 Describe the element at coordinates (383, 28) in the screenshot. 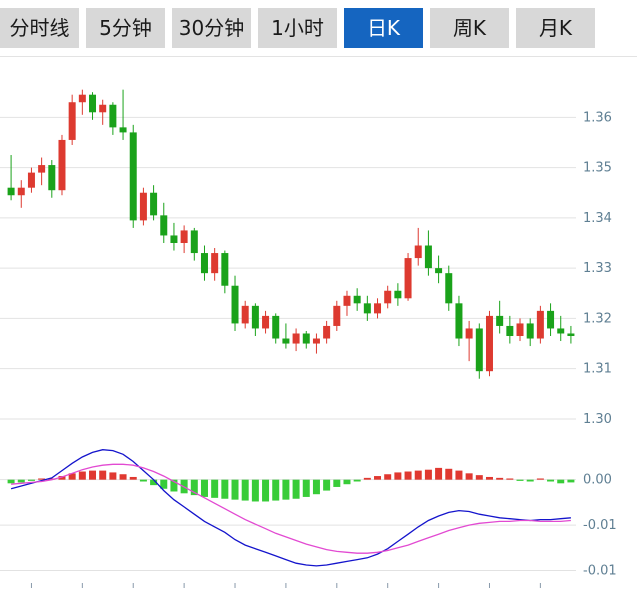

I see `tab-日K: 日K` at that location.